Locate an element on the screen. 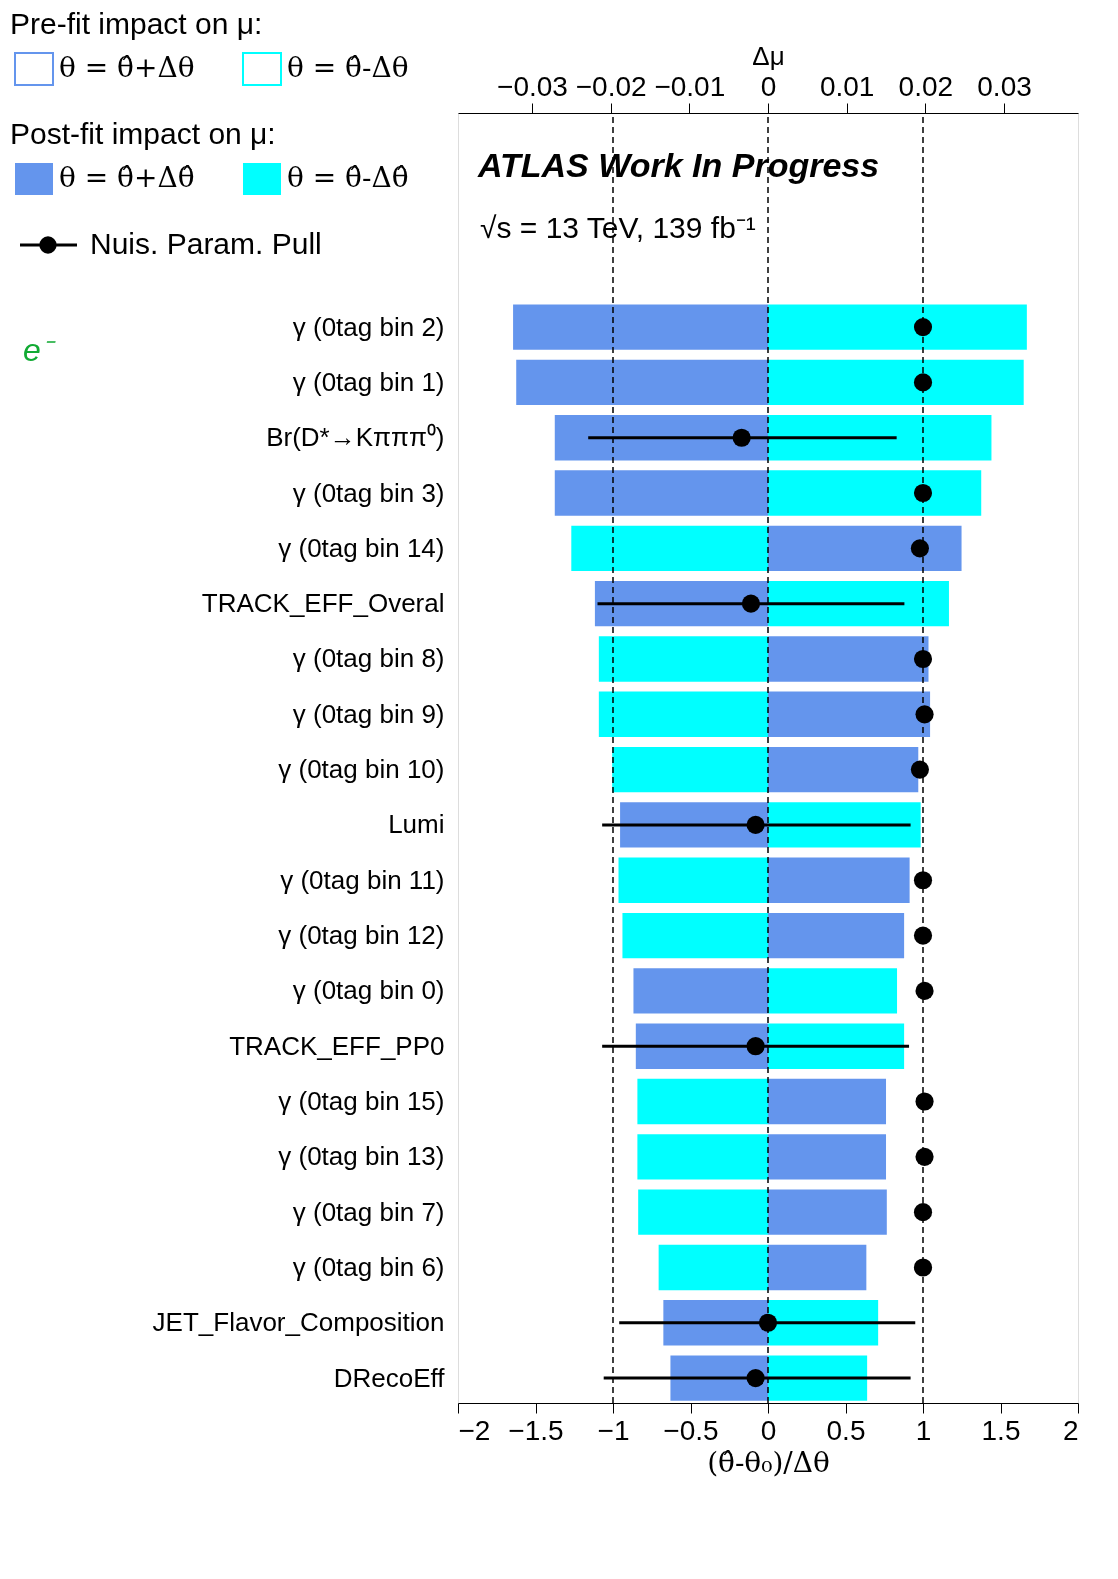  x2-tick-label: −0.01 is located at coordinates (690, 86).